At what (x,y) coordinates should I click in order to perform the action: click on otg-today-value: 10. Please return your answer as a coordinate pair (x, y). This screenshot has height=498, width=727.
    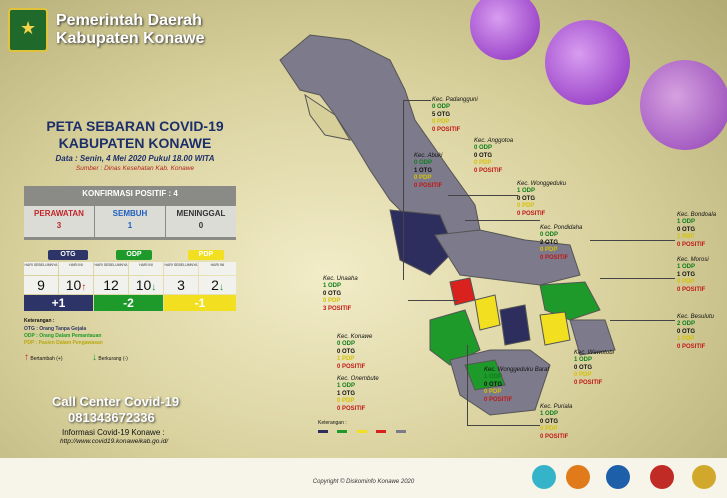
    Looking at the image, I should click on (73, 285).